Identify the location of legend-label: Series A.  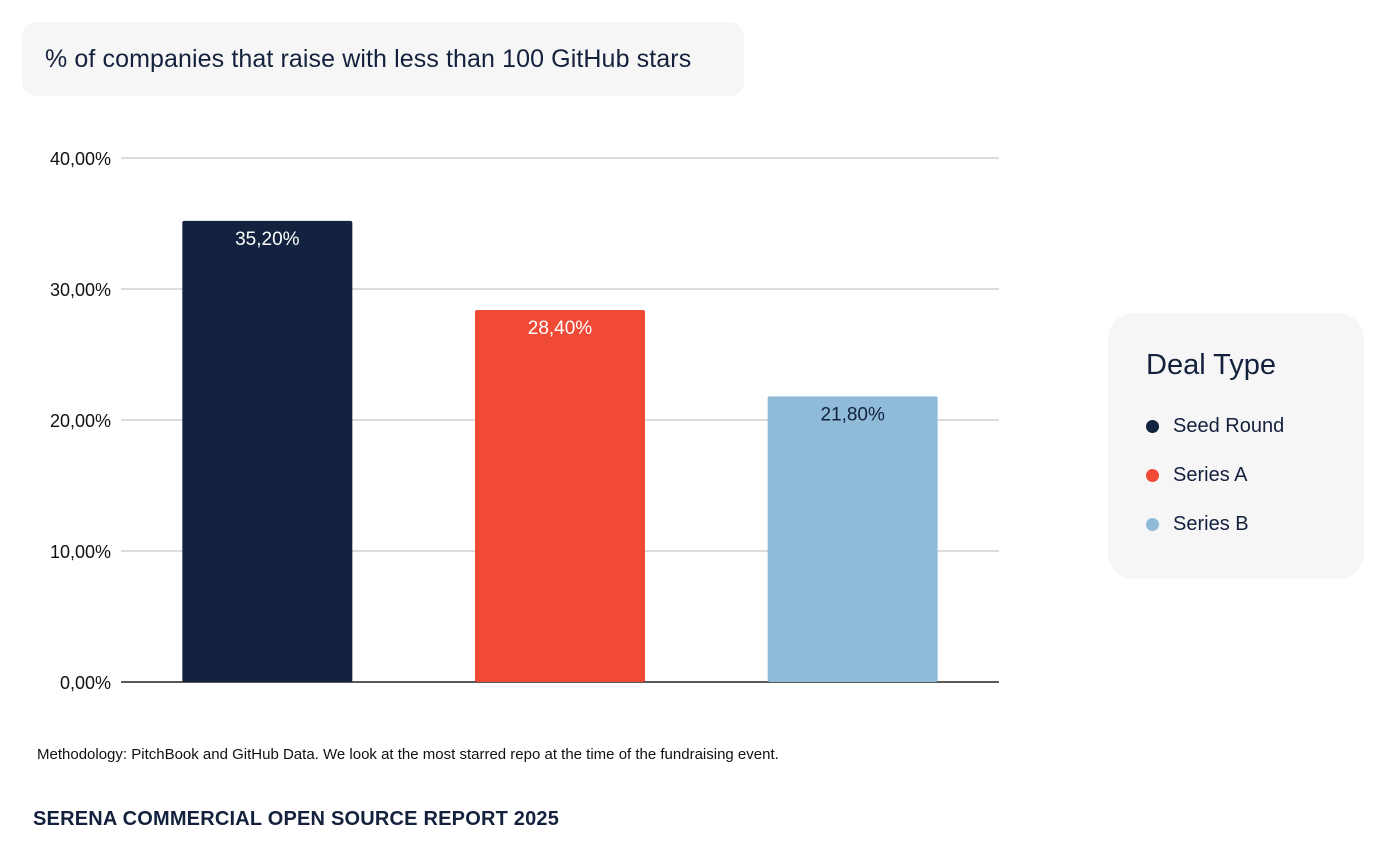
(1210, 475).